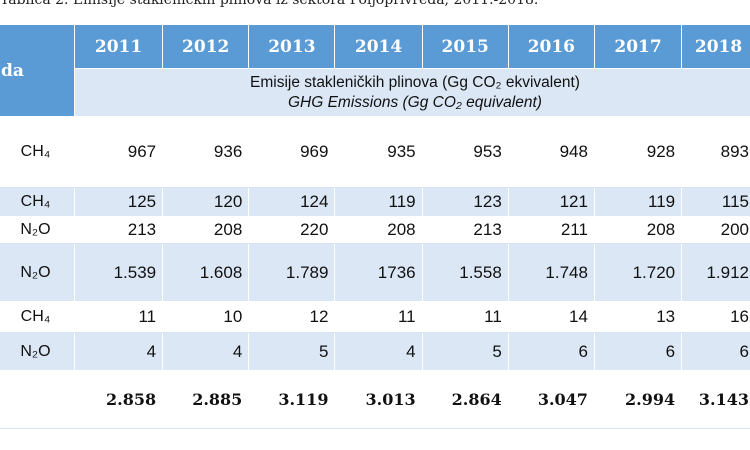  What do you see at coordinates (638, 317) in the screenshot?
I see `value-cell: 13` at bounding box center [638, 317].